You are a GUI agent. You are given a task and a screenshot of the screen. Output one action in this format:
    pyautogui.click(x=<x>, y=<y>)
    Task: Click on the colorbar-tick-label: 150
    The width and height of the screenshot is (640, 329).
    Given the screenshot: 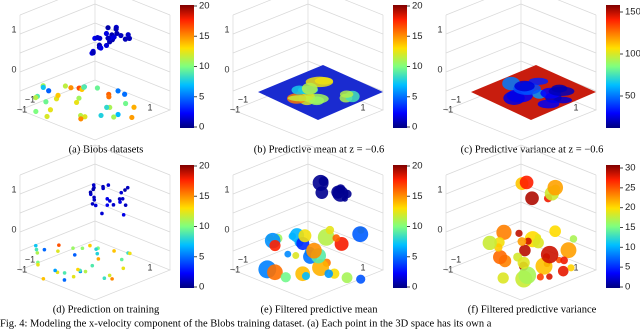 What is the action you would take?
    pyautogui.click(x=632, y=12)
    